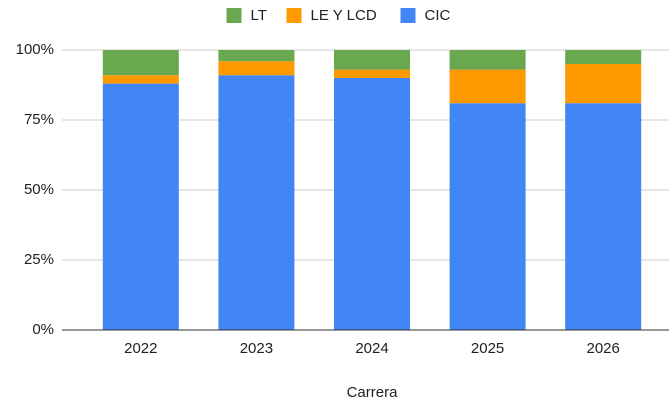 The image size is (669, 405). I want to click on y-tick-label: 75%, so click(39, 119).